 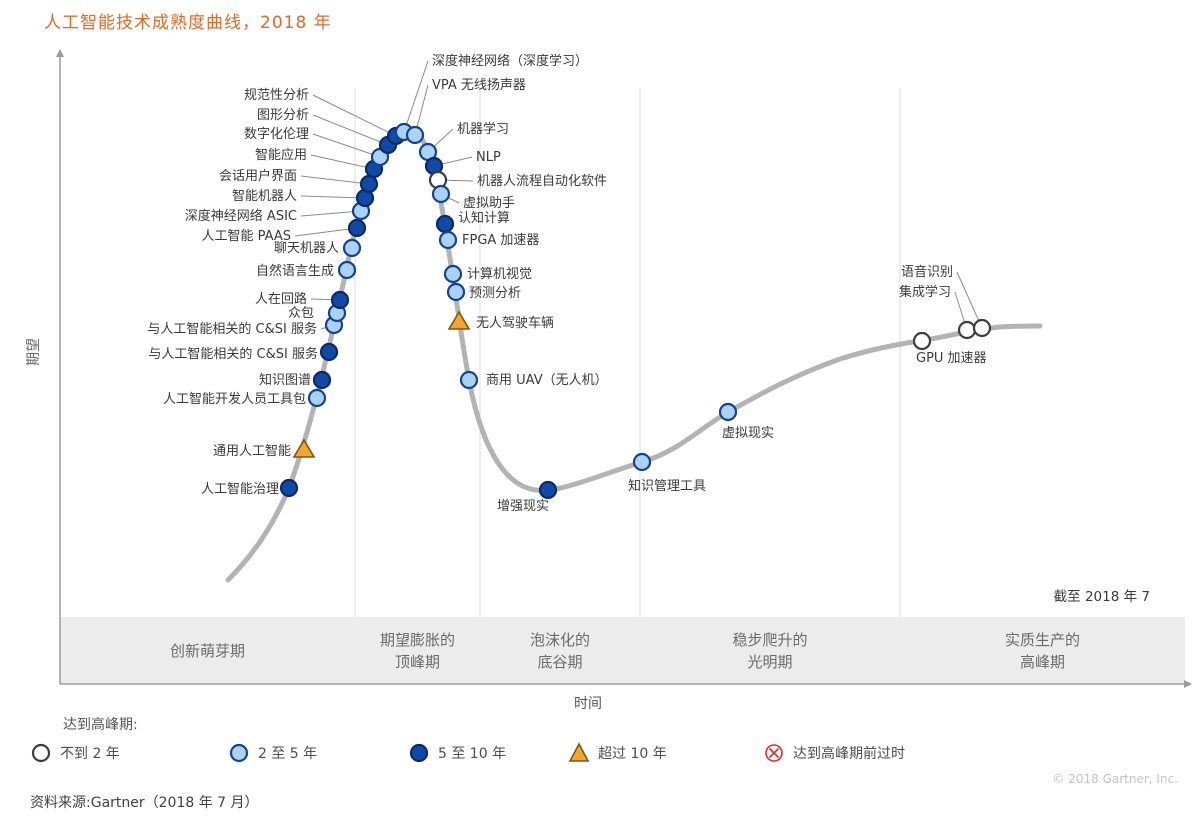 I want to click on x-axis-arrow, so click(x=1188, y=684).